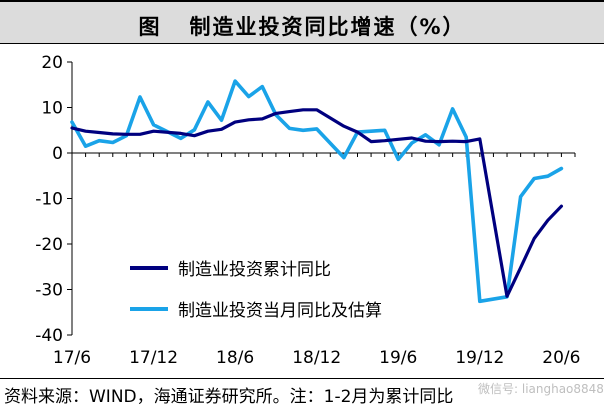  Describe the element at coordinates (49, 291) in the screenshot. I see `y-tick-label: -30` at that location.